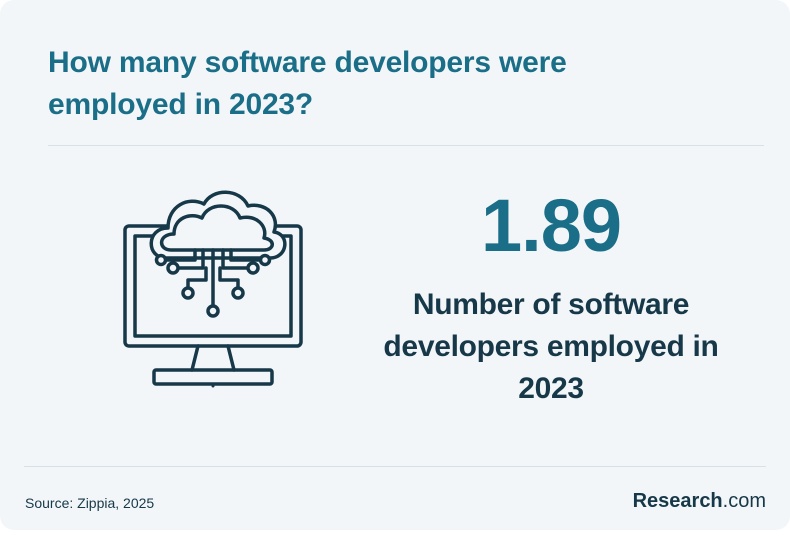  I want to click on cloud-outline, so click(218, 225).